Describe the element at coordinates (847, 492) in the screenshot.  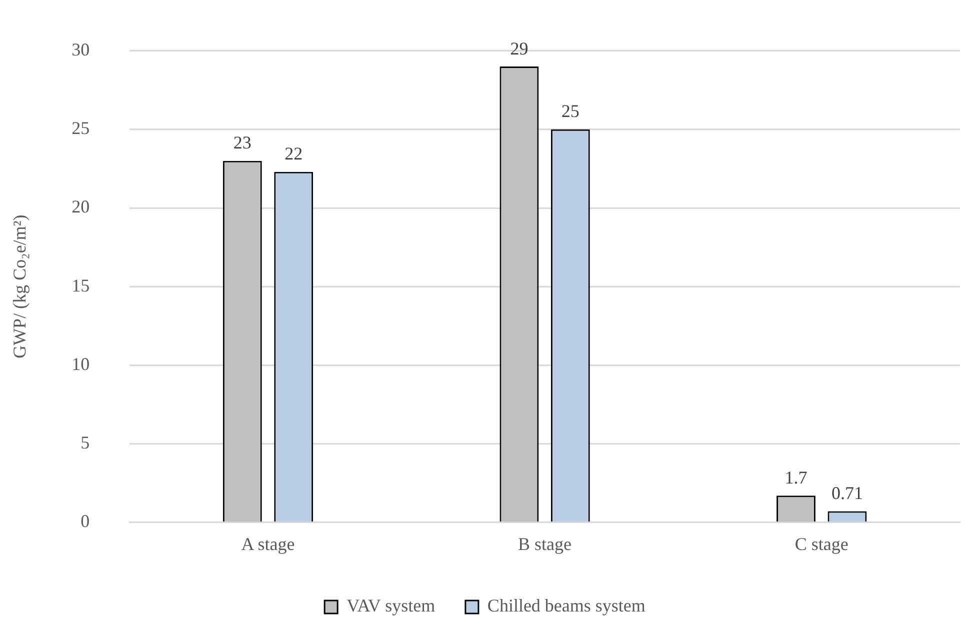
I see `data-label: 0.71` at that location.